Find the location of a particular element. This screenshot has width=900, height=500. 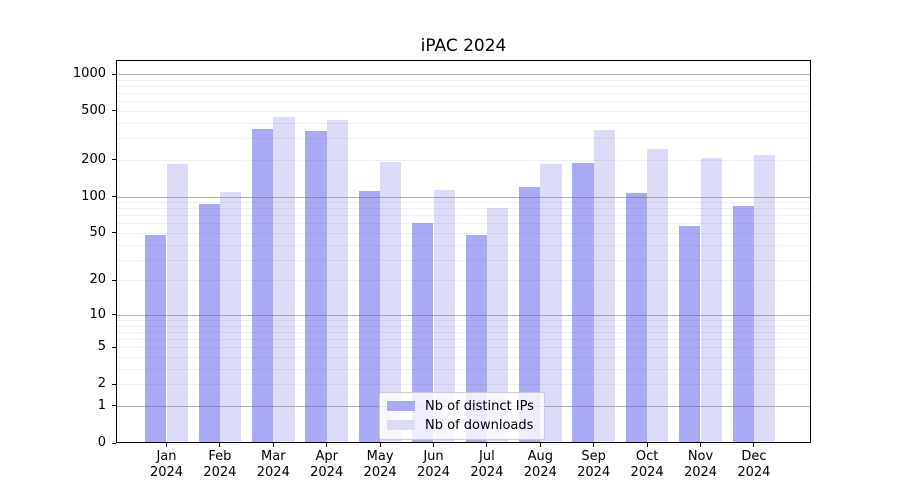

bar-downloads-mar is located at coordinates (284, 279).